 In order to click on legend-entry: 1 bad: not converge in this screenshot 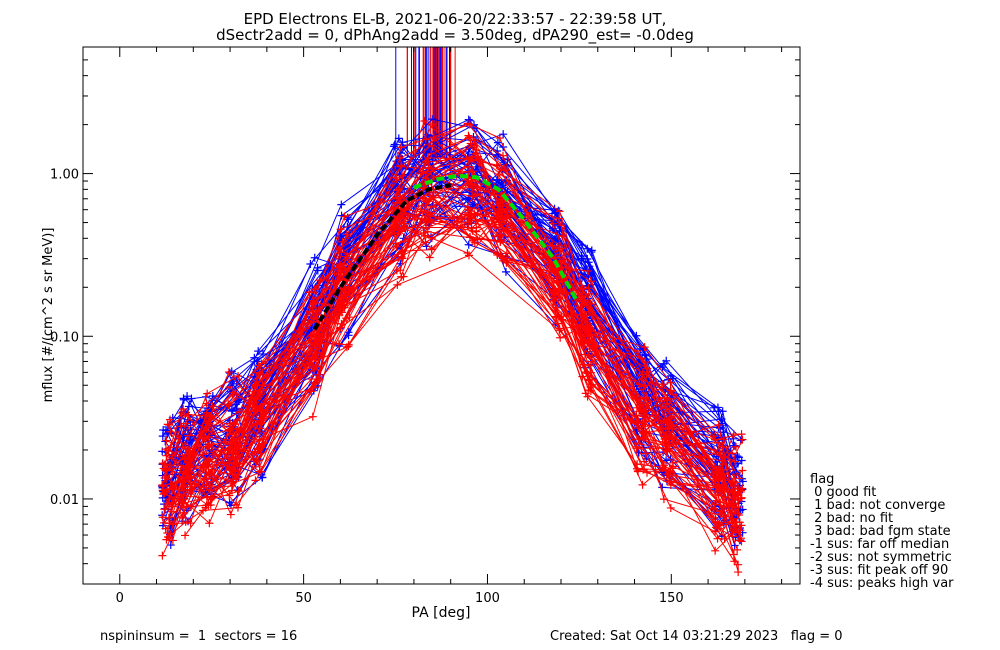, I will do `click(877, 505)`.